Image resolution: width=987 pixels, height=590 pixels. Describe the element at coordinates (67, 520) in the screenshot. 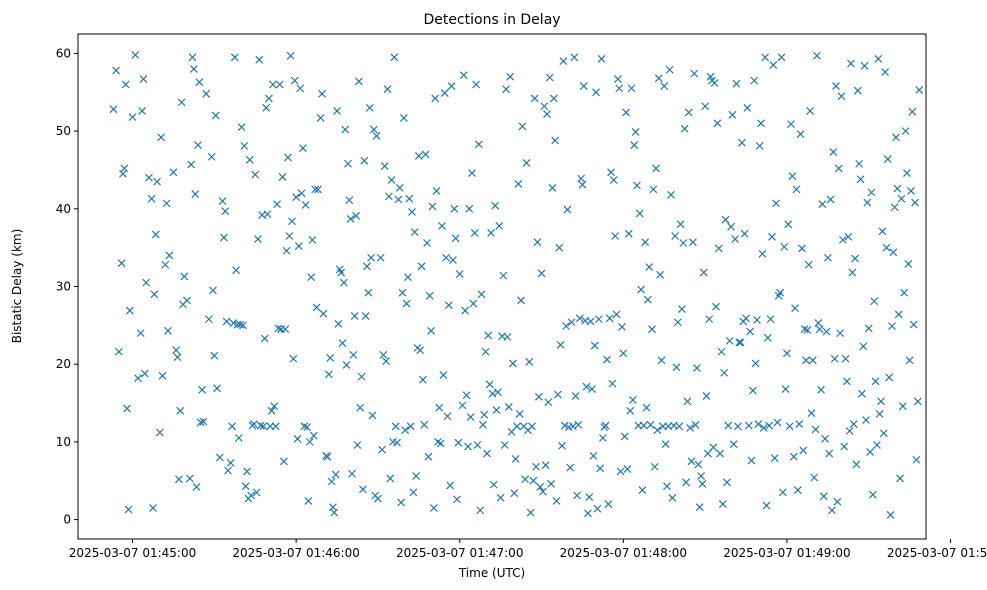

I see `y-tick-label: 0` at that location.